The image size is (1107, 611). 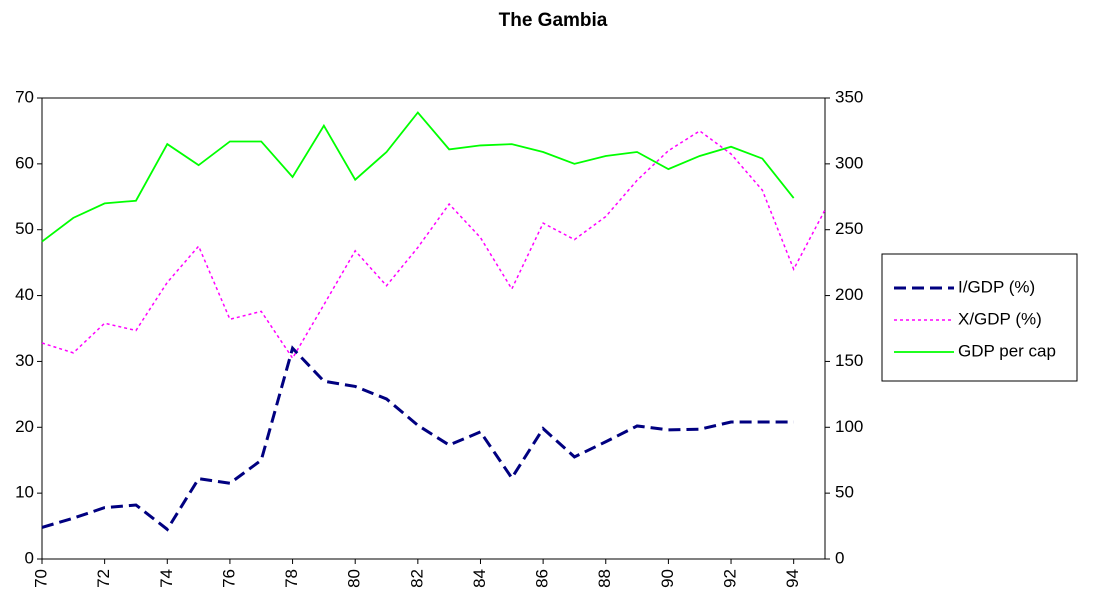 What do you see at coordinates (849, 228) in the screenshot?
I see `y2-tick-label: 250` at bounding box center [849, 228].